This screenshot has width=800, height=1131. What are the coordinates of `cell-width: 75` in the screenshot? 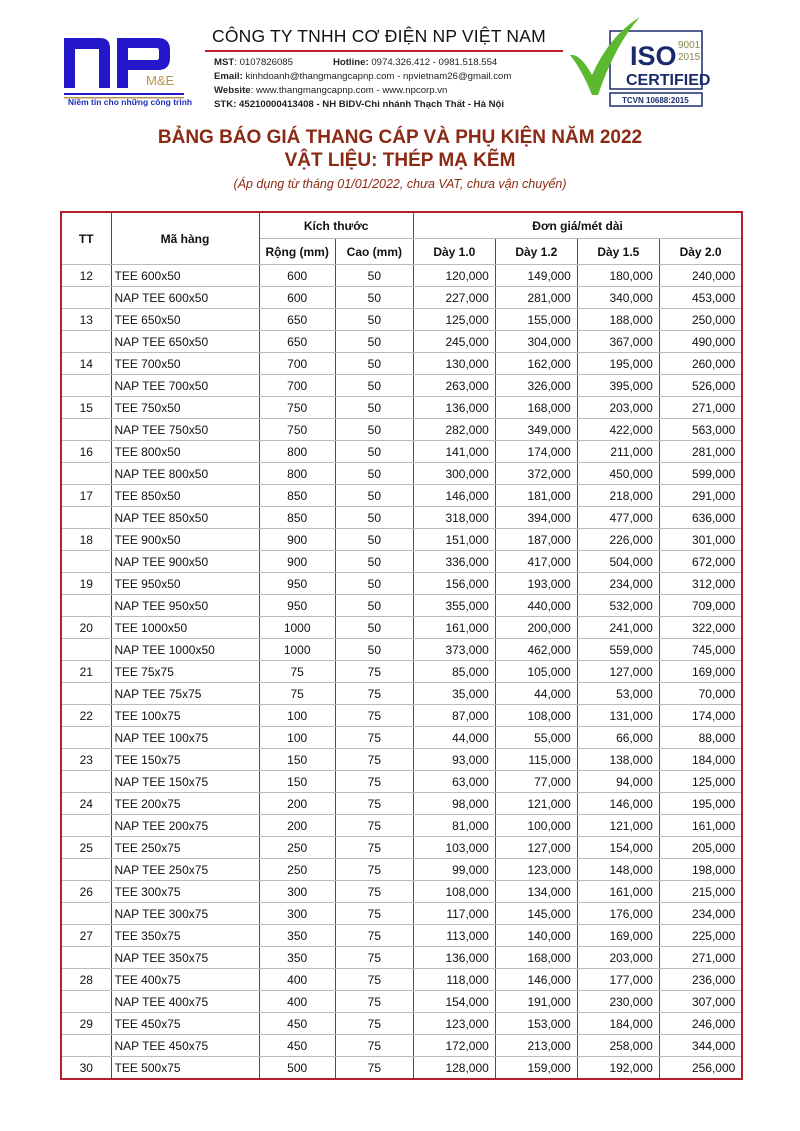 It's located at (297, 693).